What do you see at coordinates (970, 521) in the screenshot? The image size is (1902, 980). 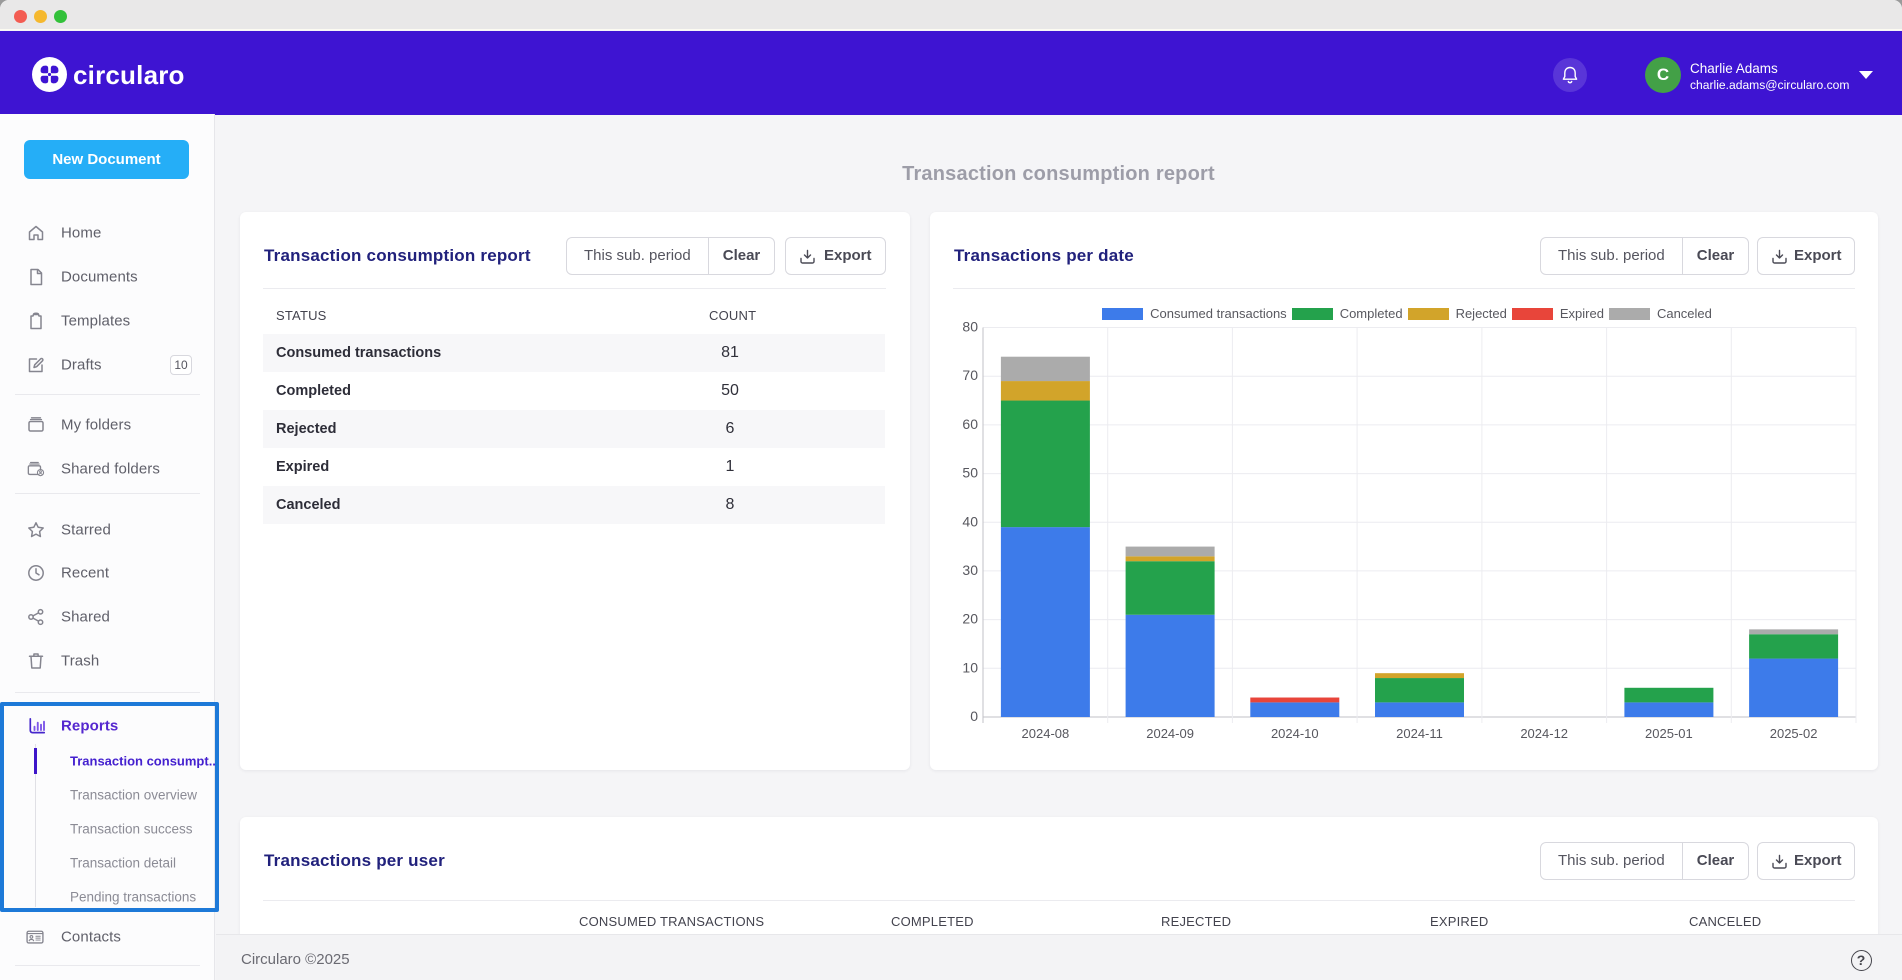 I see `svg-text: 40` at bounding box center [970, 521].